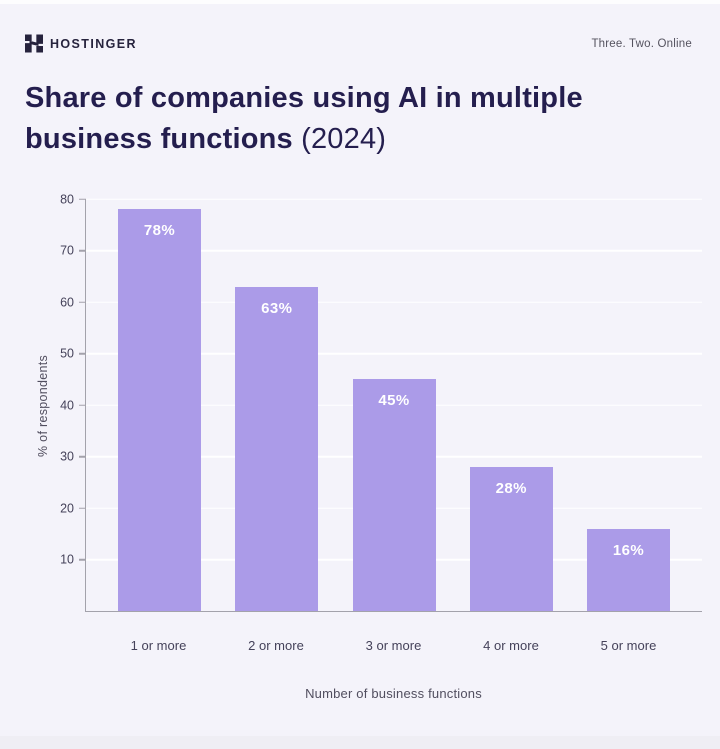 This screenshot has height=749, width=720. Describe the element at coordinates (511, 538) in the screenshot. I see `bar: 28%` at that location.